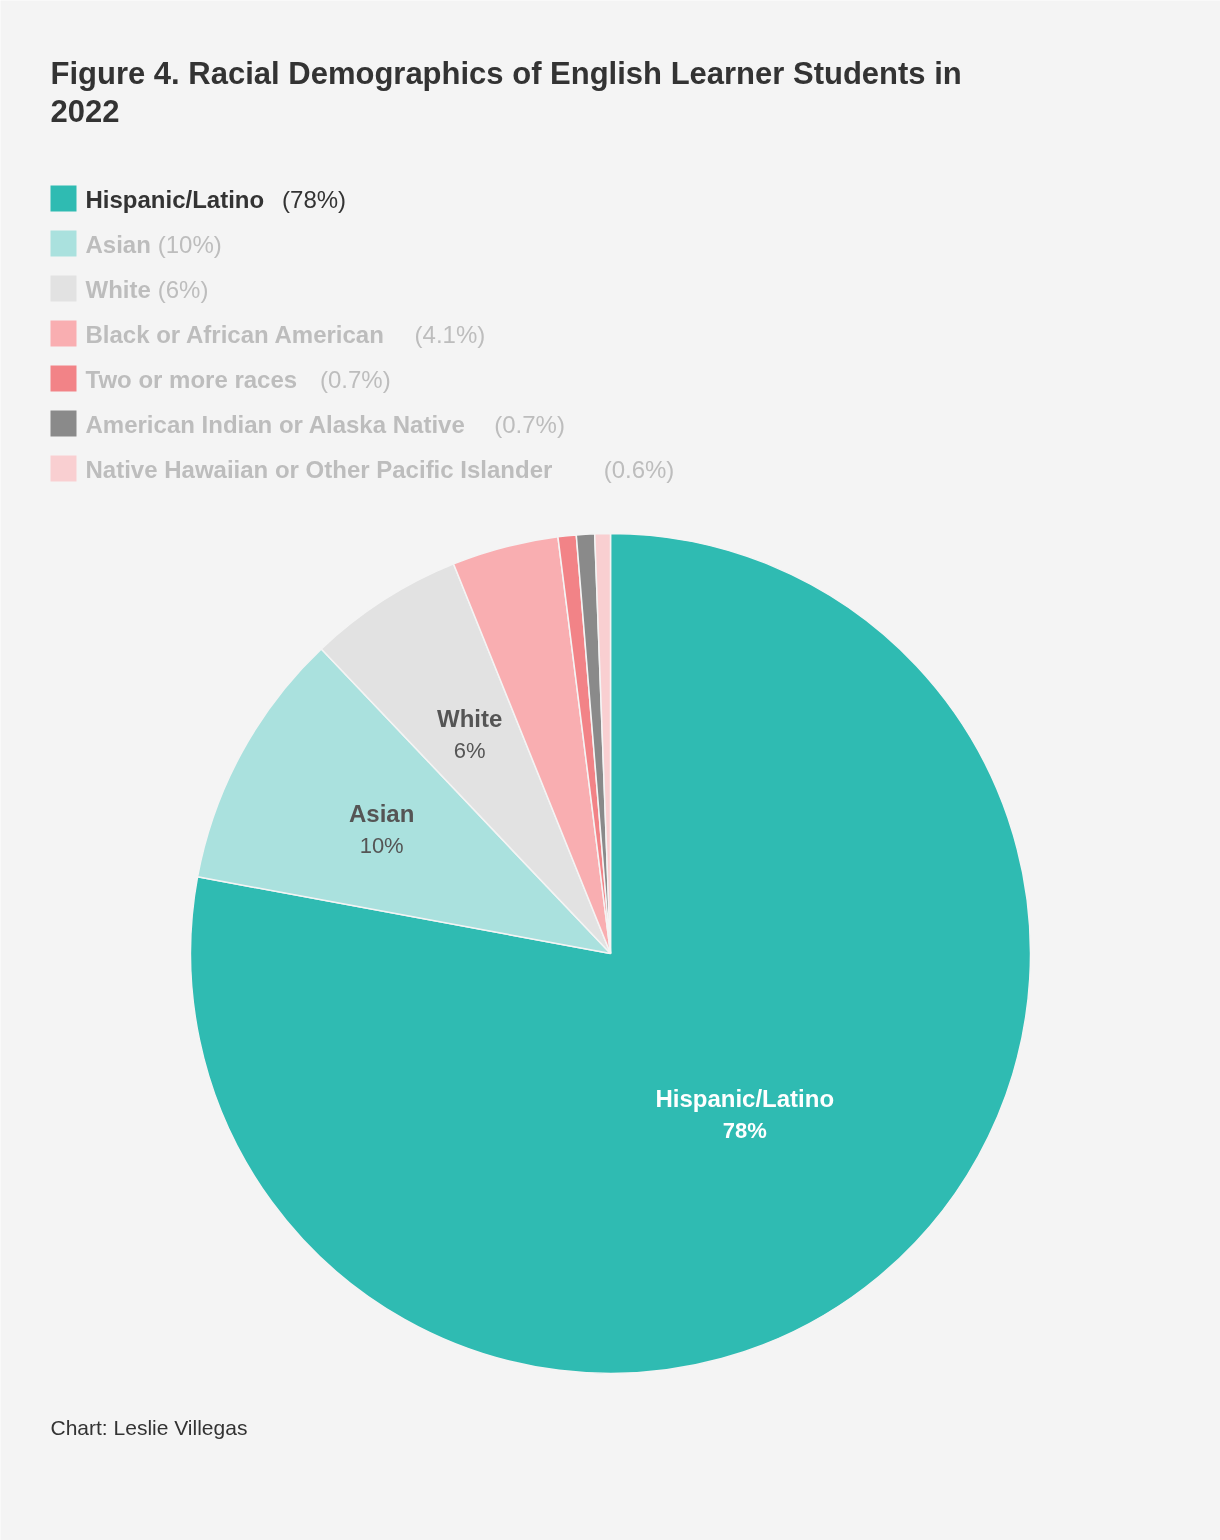 The image size is (1220, 1540). I want to click on slice-label: Hispanic/Latino, so click(745, 1099).